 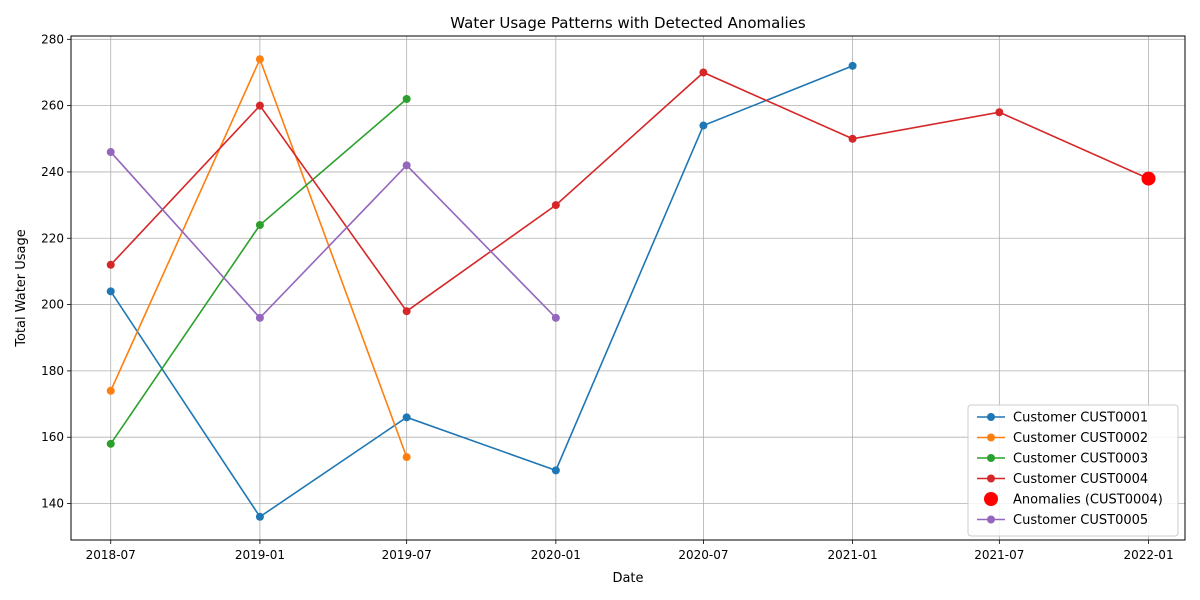 What do you see at coordinates (1080, 520) in the screenshot?
I see `legend-label: Customer CUST0005` at bounding box center [1080, 520].